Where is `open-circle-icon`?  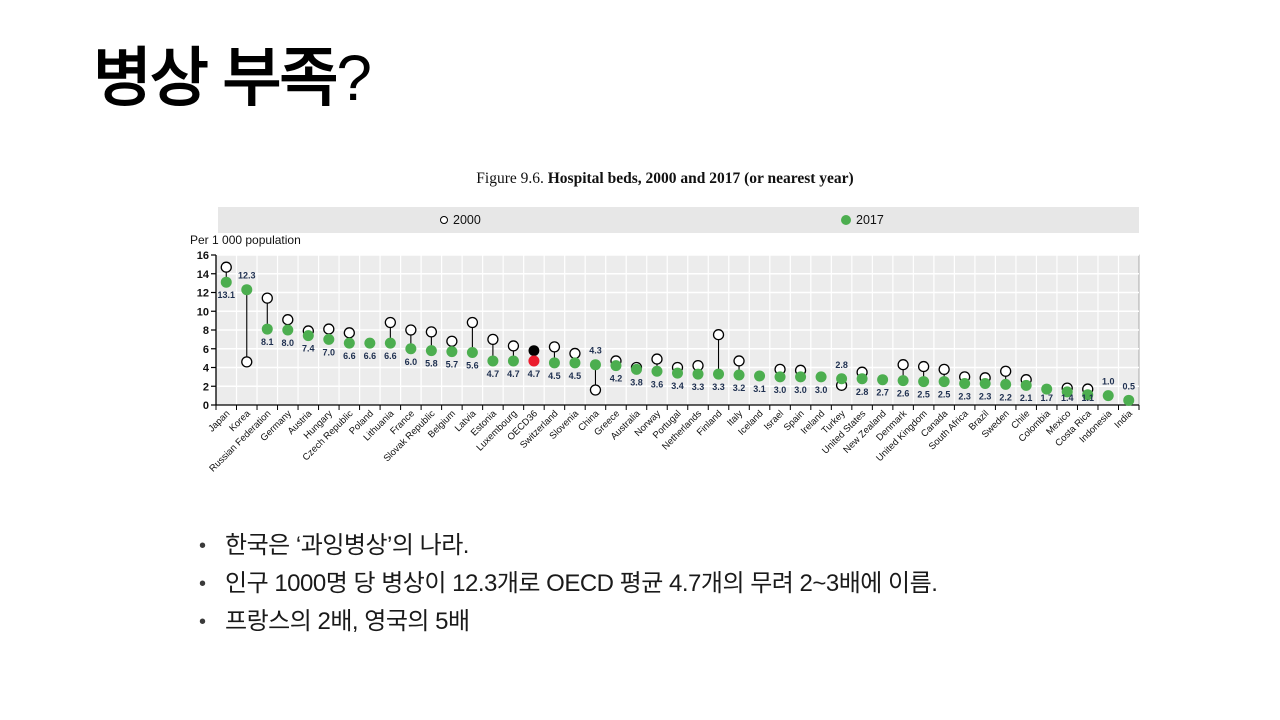
open-circle-icon is located at coordinates (444, 220).